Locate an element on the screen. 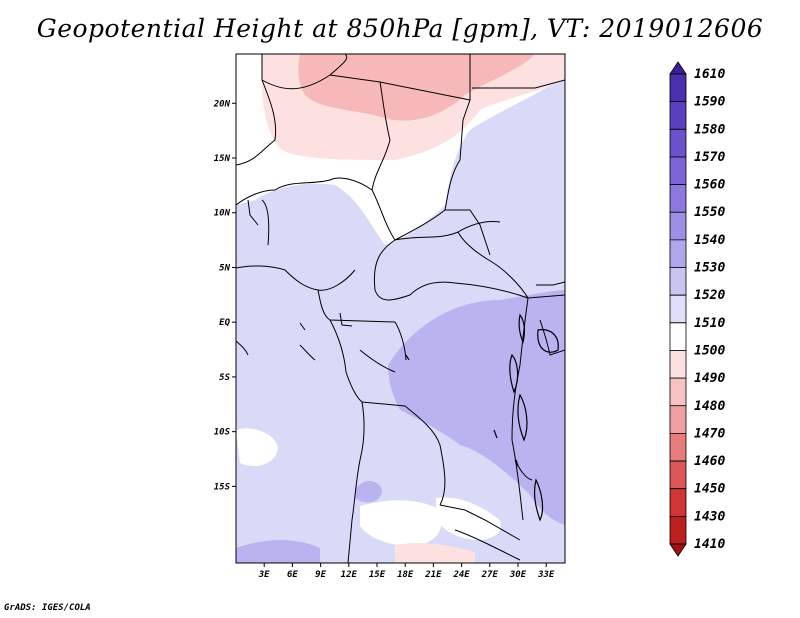 The image size is (800, 618). region-pink-sahara is located at coordinates (435, 552).